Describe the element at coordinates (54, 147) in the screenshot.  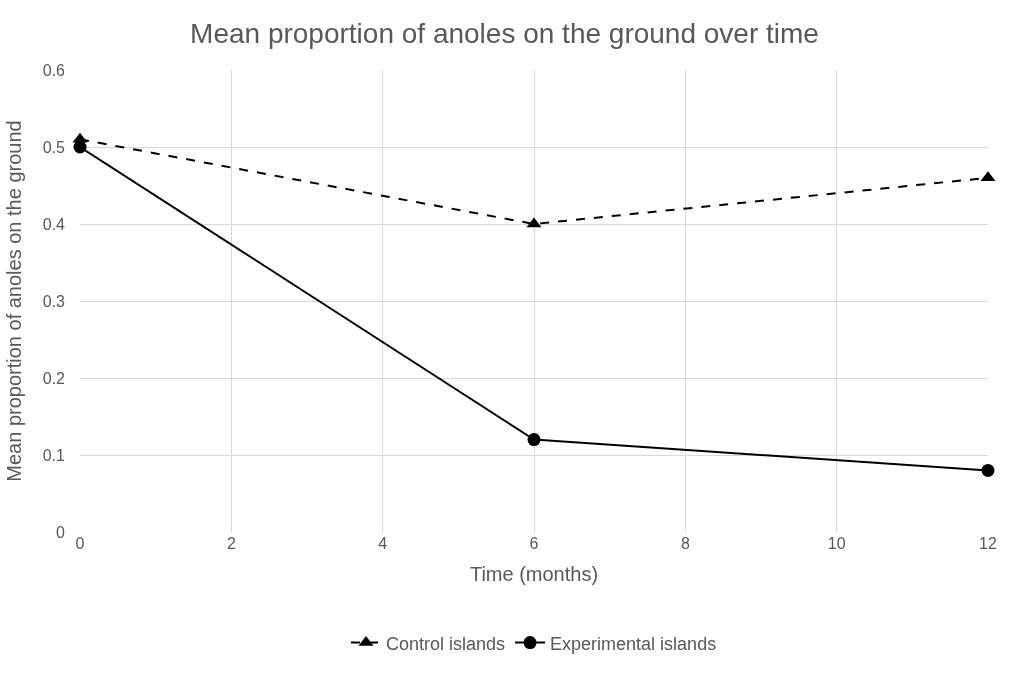
I see `y-tick-label: 0.5` at that location.